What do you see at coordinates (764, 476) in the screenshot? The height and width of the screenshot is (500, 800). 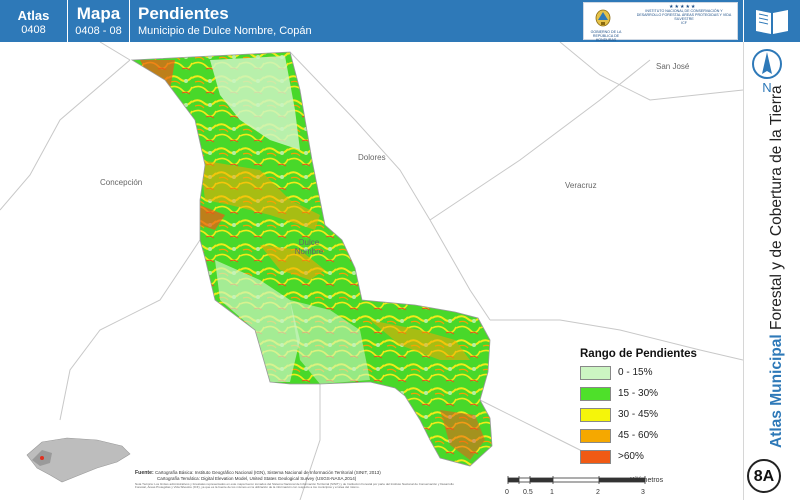 I see `page-badge: 8A` at bounding box center [764, 476].